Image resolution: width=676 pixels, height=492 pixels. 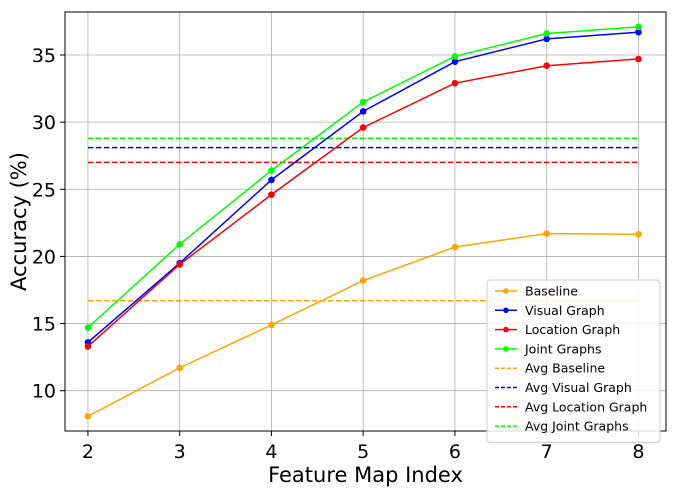 What do you see at coordinates (271, 452) in the screenshot?
I see `x-tick-label: 4` at bounding box center [271, 452].